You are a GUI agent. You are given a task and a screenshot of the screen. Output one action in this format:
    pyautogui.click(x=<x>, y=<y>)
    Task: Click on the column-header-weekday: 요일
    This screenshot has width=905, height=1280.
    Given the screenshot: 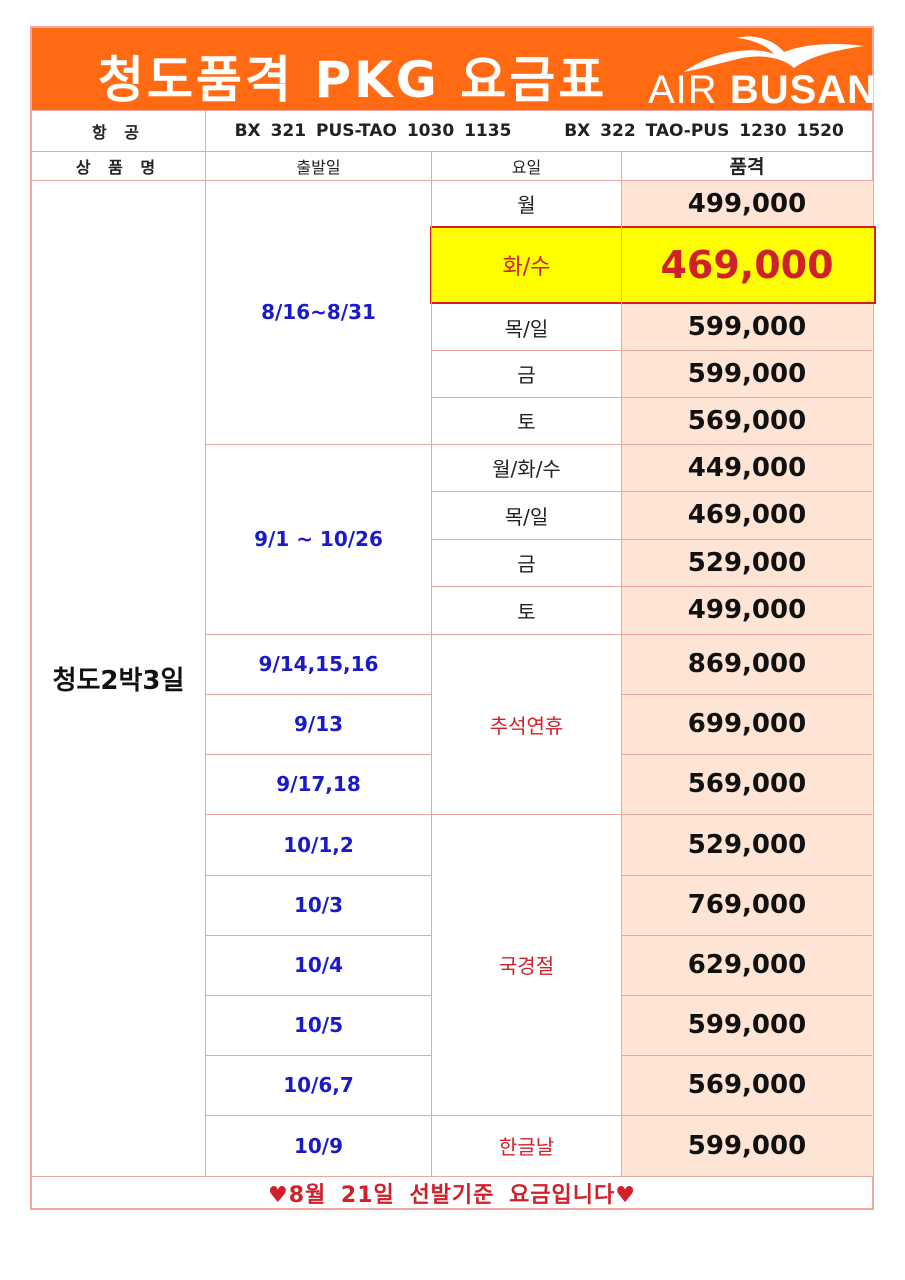 What is the action you would take?
    pyautogui.click(x=526, y=167)
    